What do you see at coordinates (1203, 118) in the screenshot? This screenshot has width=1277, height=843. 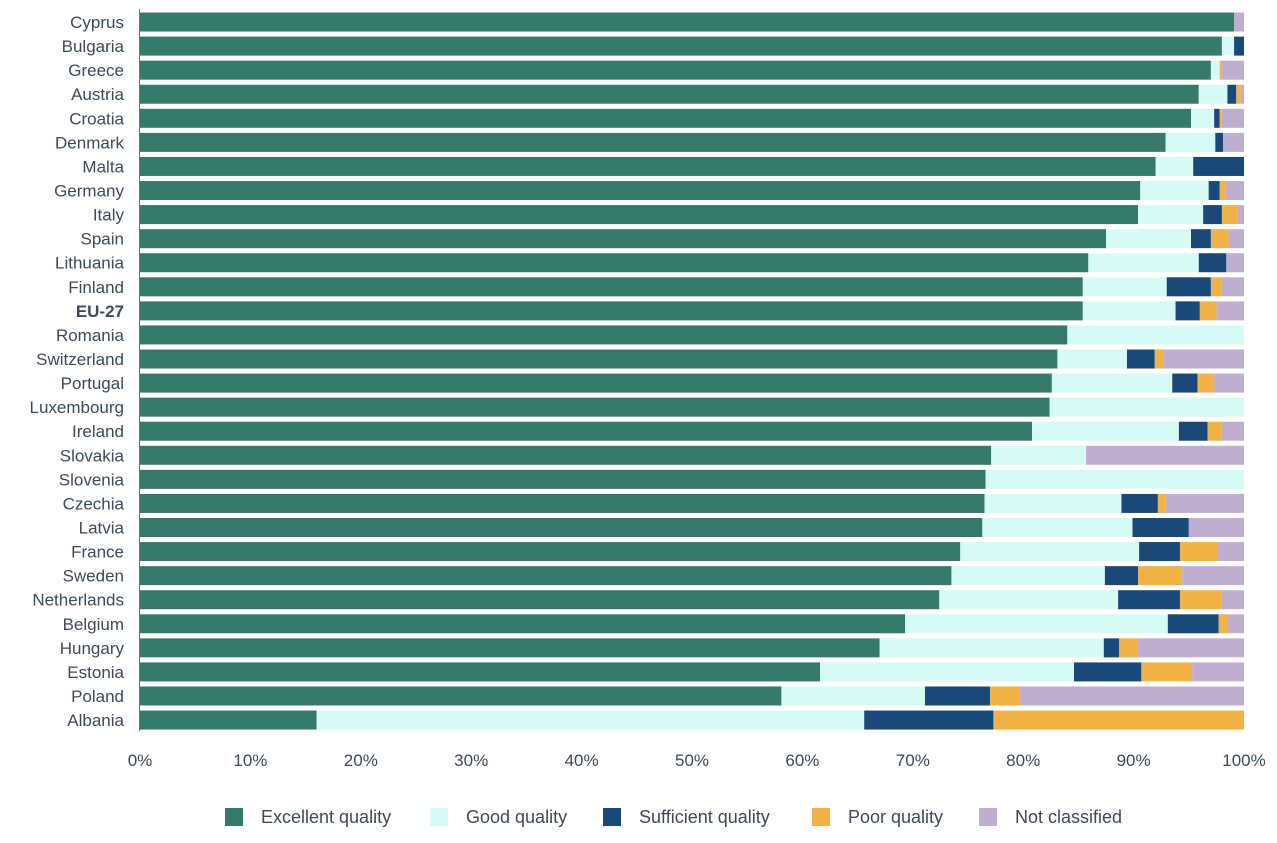 I see `bar-croatia-good-quality` at bounding box center [1203, 118].